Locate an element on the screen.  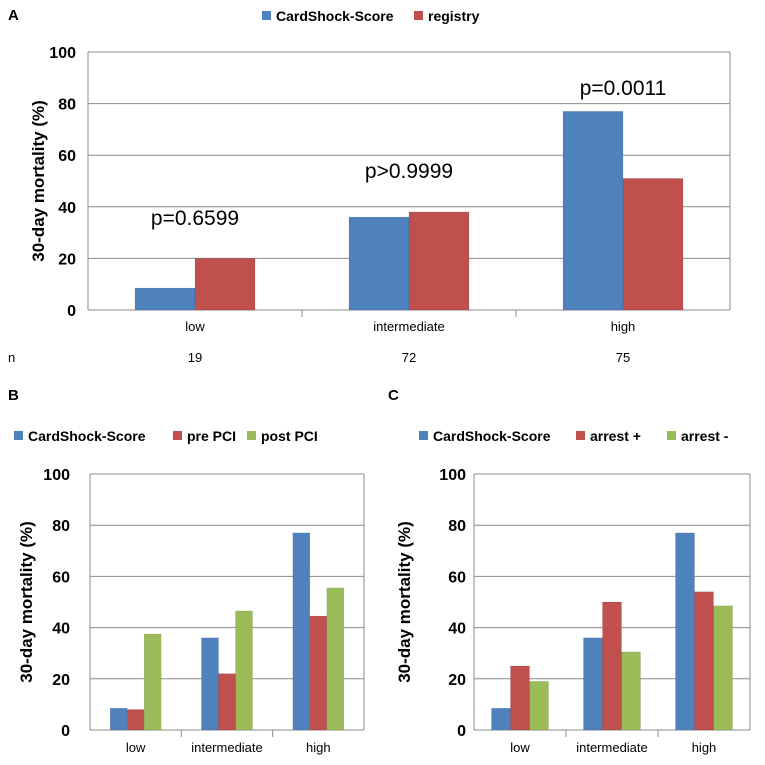
legend-label: registry is located at coordinates (454, 16).